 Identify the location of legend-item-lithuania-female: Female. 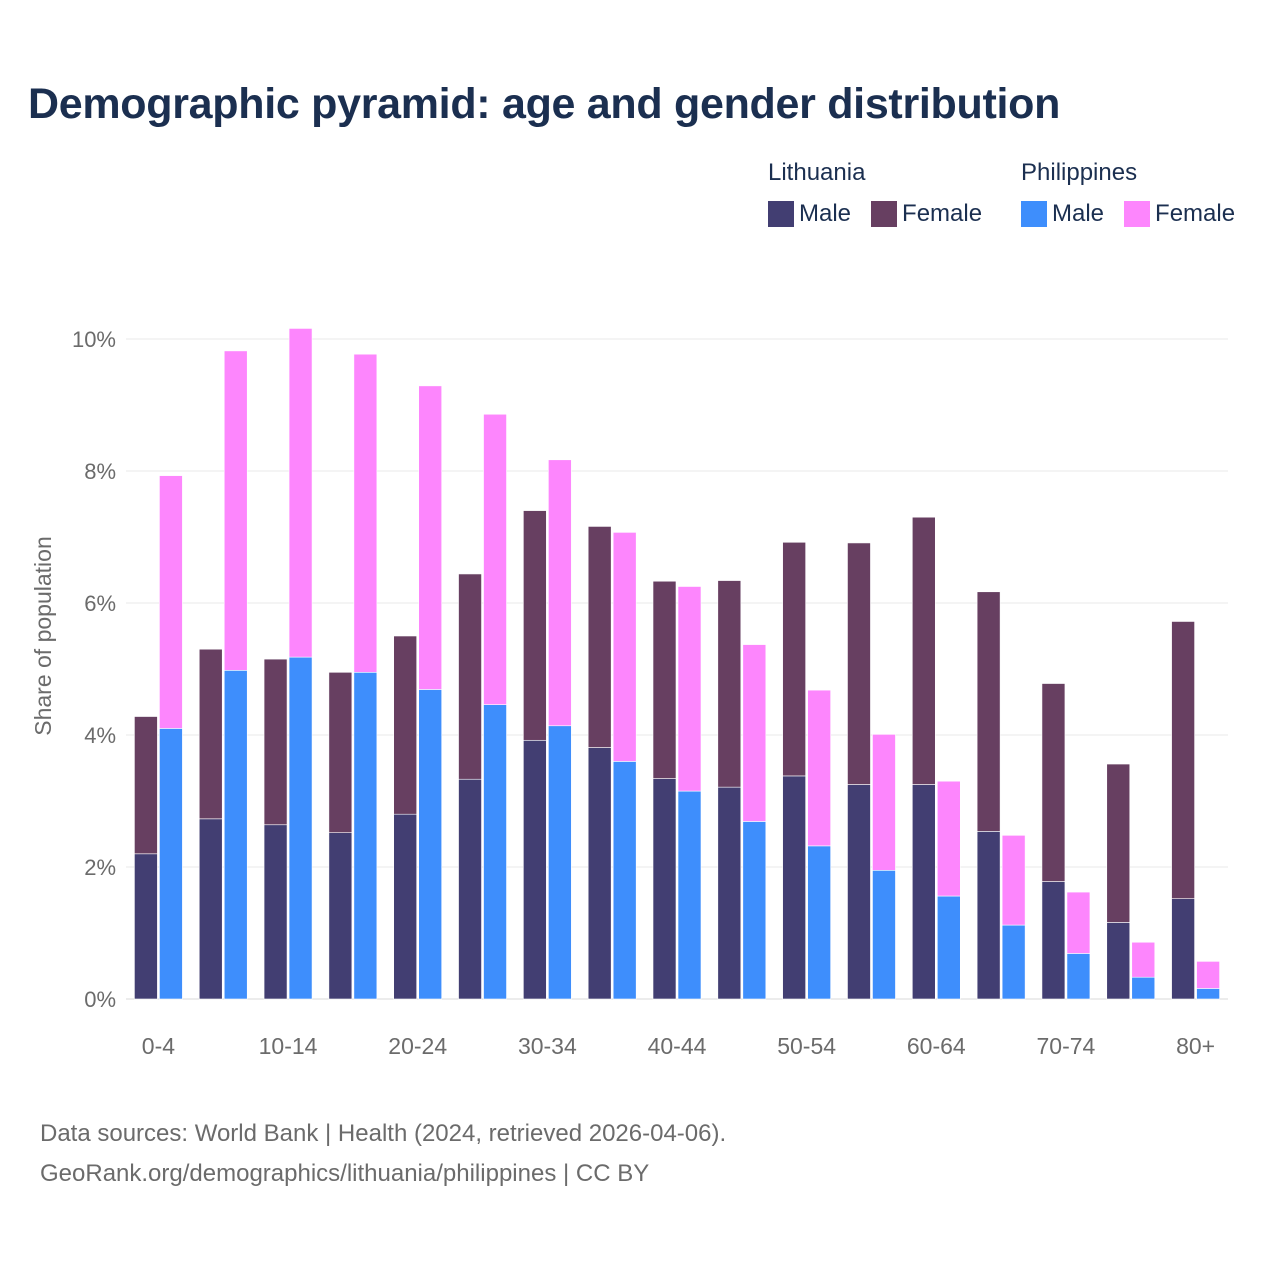
(926, 214).